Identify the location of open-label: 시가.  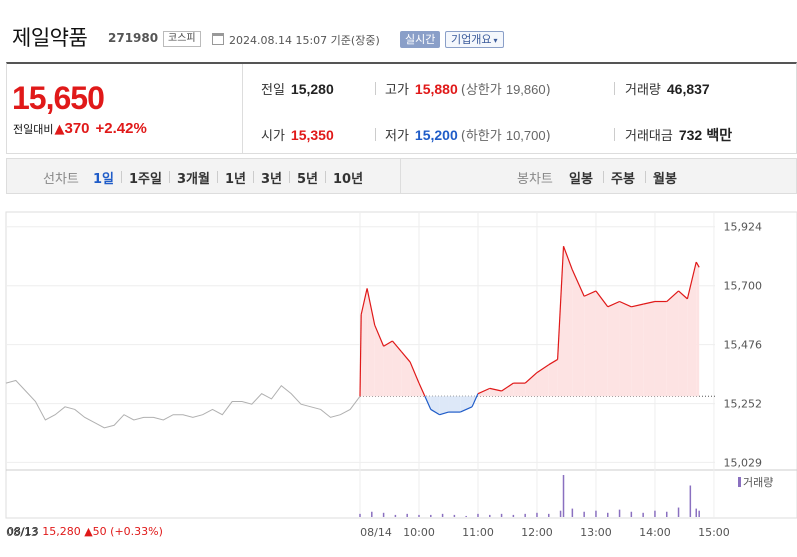
(273, 136).